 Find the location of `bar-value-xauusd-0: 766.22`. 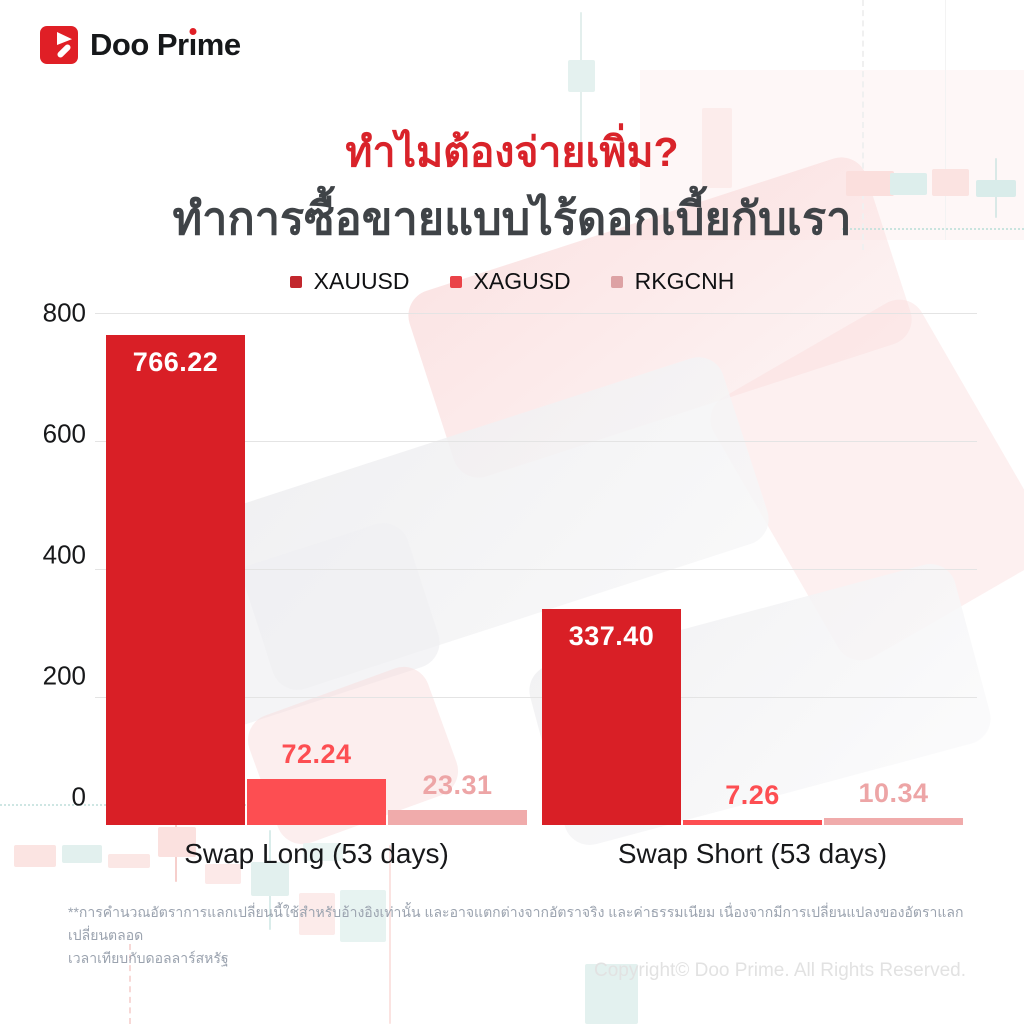

bar-value-xauusd-0: 766.22 is located at coordinates (175, 362).